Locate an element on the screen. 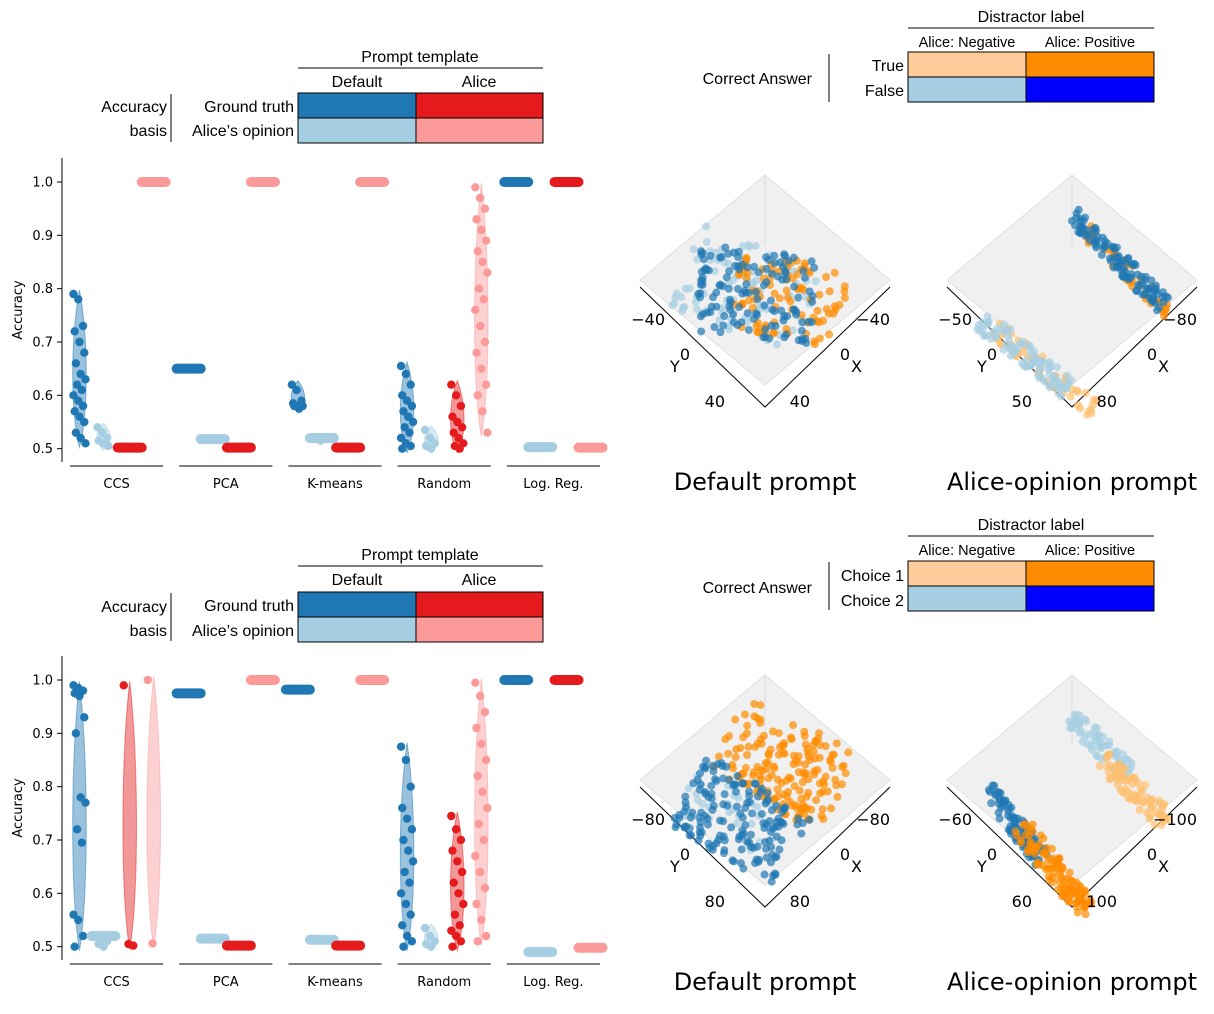 Image resolution: width=1214 pixels, height=1014 pixels. scatter3d-top-default: −40 0 40 −40 0 40 Y X Default prompt is located at coordinates (761, 335).